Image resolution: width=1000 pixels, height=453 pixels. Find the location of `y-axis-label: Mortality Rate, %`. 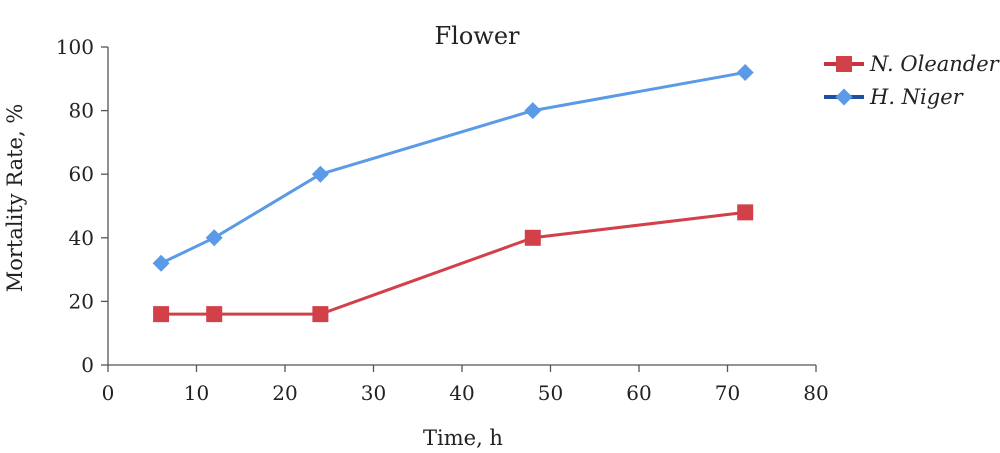

y-axis-label: Mortality Rate, % is located at coordinates (15, 198).